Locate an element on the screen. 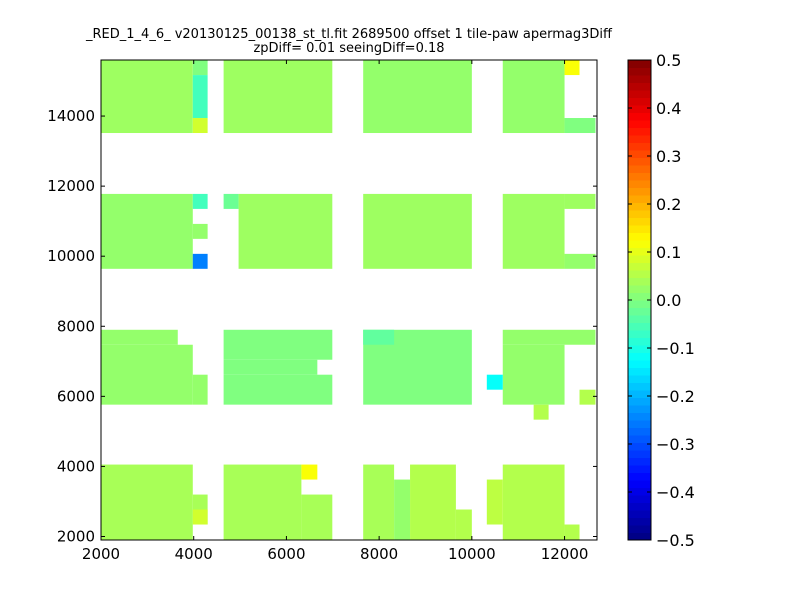  y-tick-label: 2000 is located at coordinates (76, 536).